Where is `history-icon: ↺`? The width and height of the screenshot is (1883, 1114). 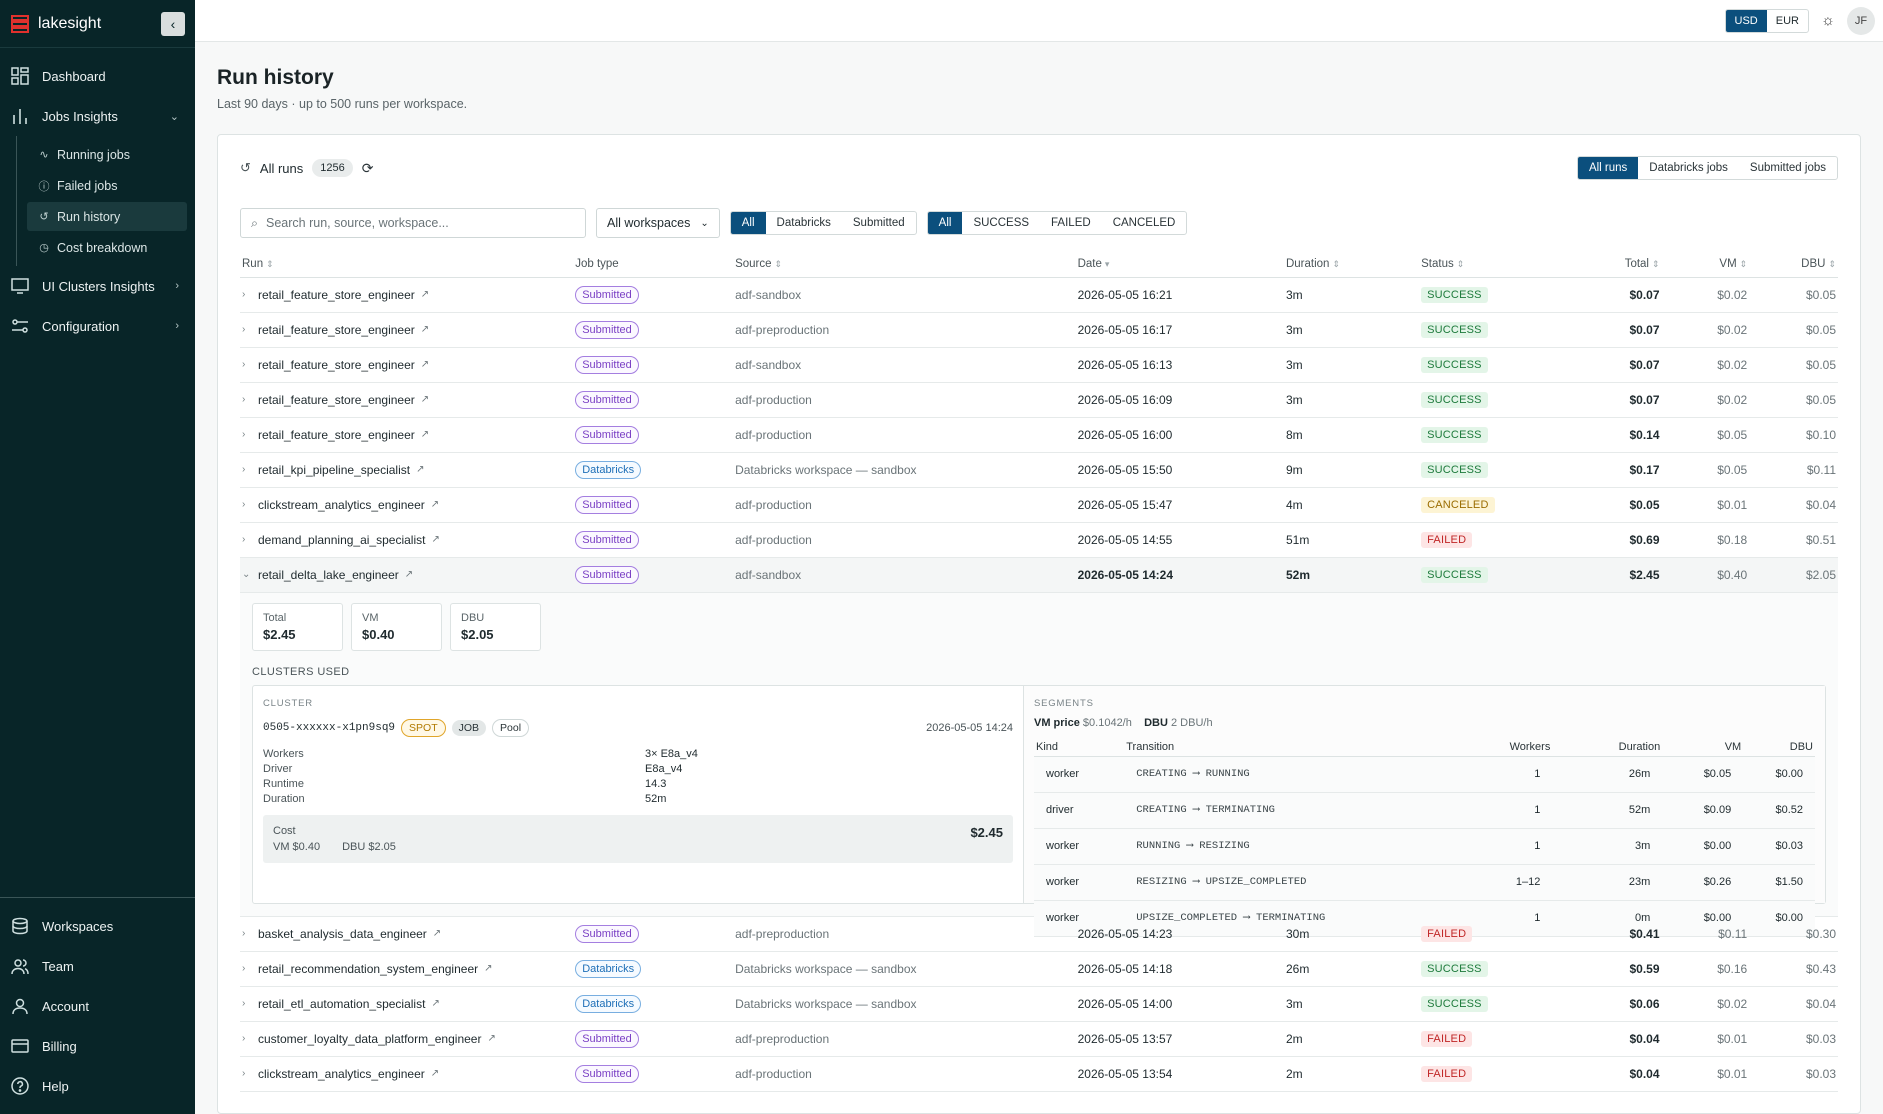 history-icon: ↺ is located at coordinates (44, 217).